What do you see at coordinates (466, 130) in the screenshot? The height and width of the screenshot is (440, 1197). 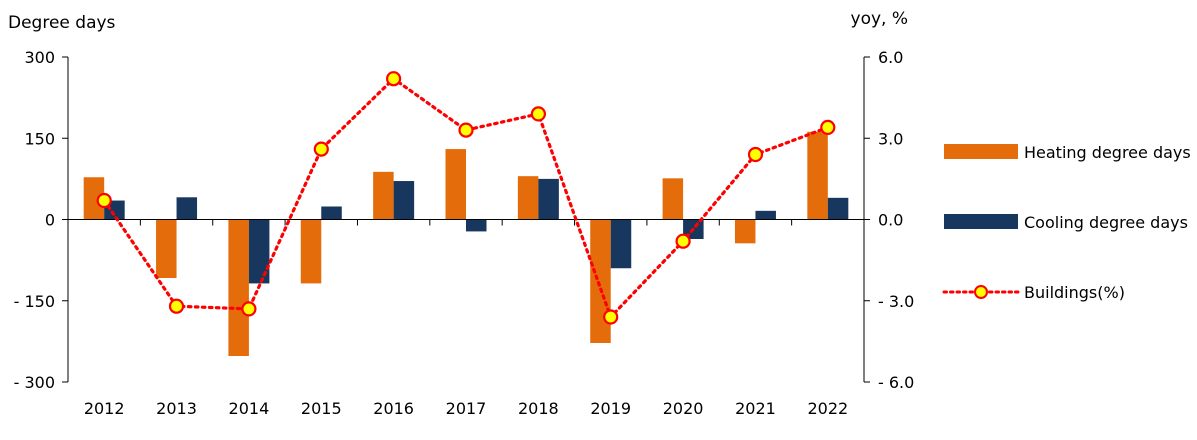 I see `point-buildings-2017` at bounding box center [466, 130].